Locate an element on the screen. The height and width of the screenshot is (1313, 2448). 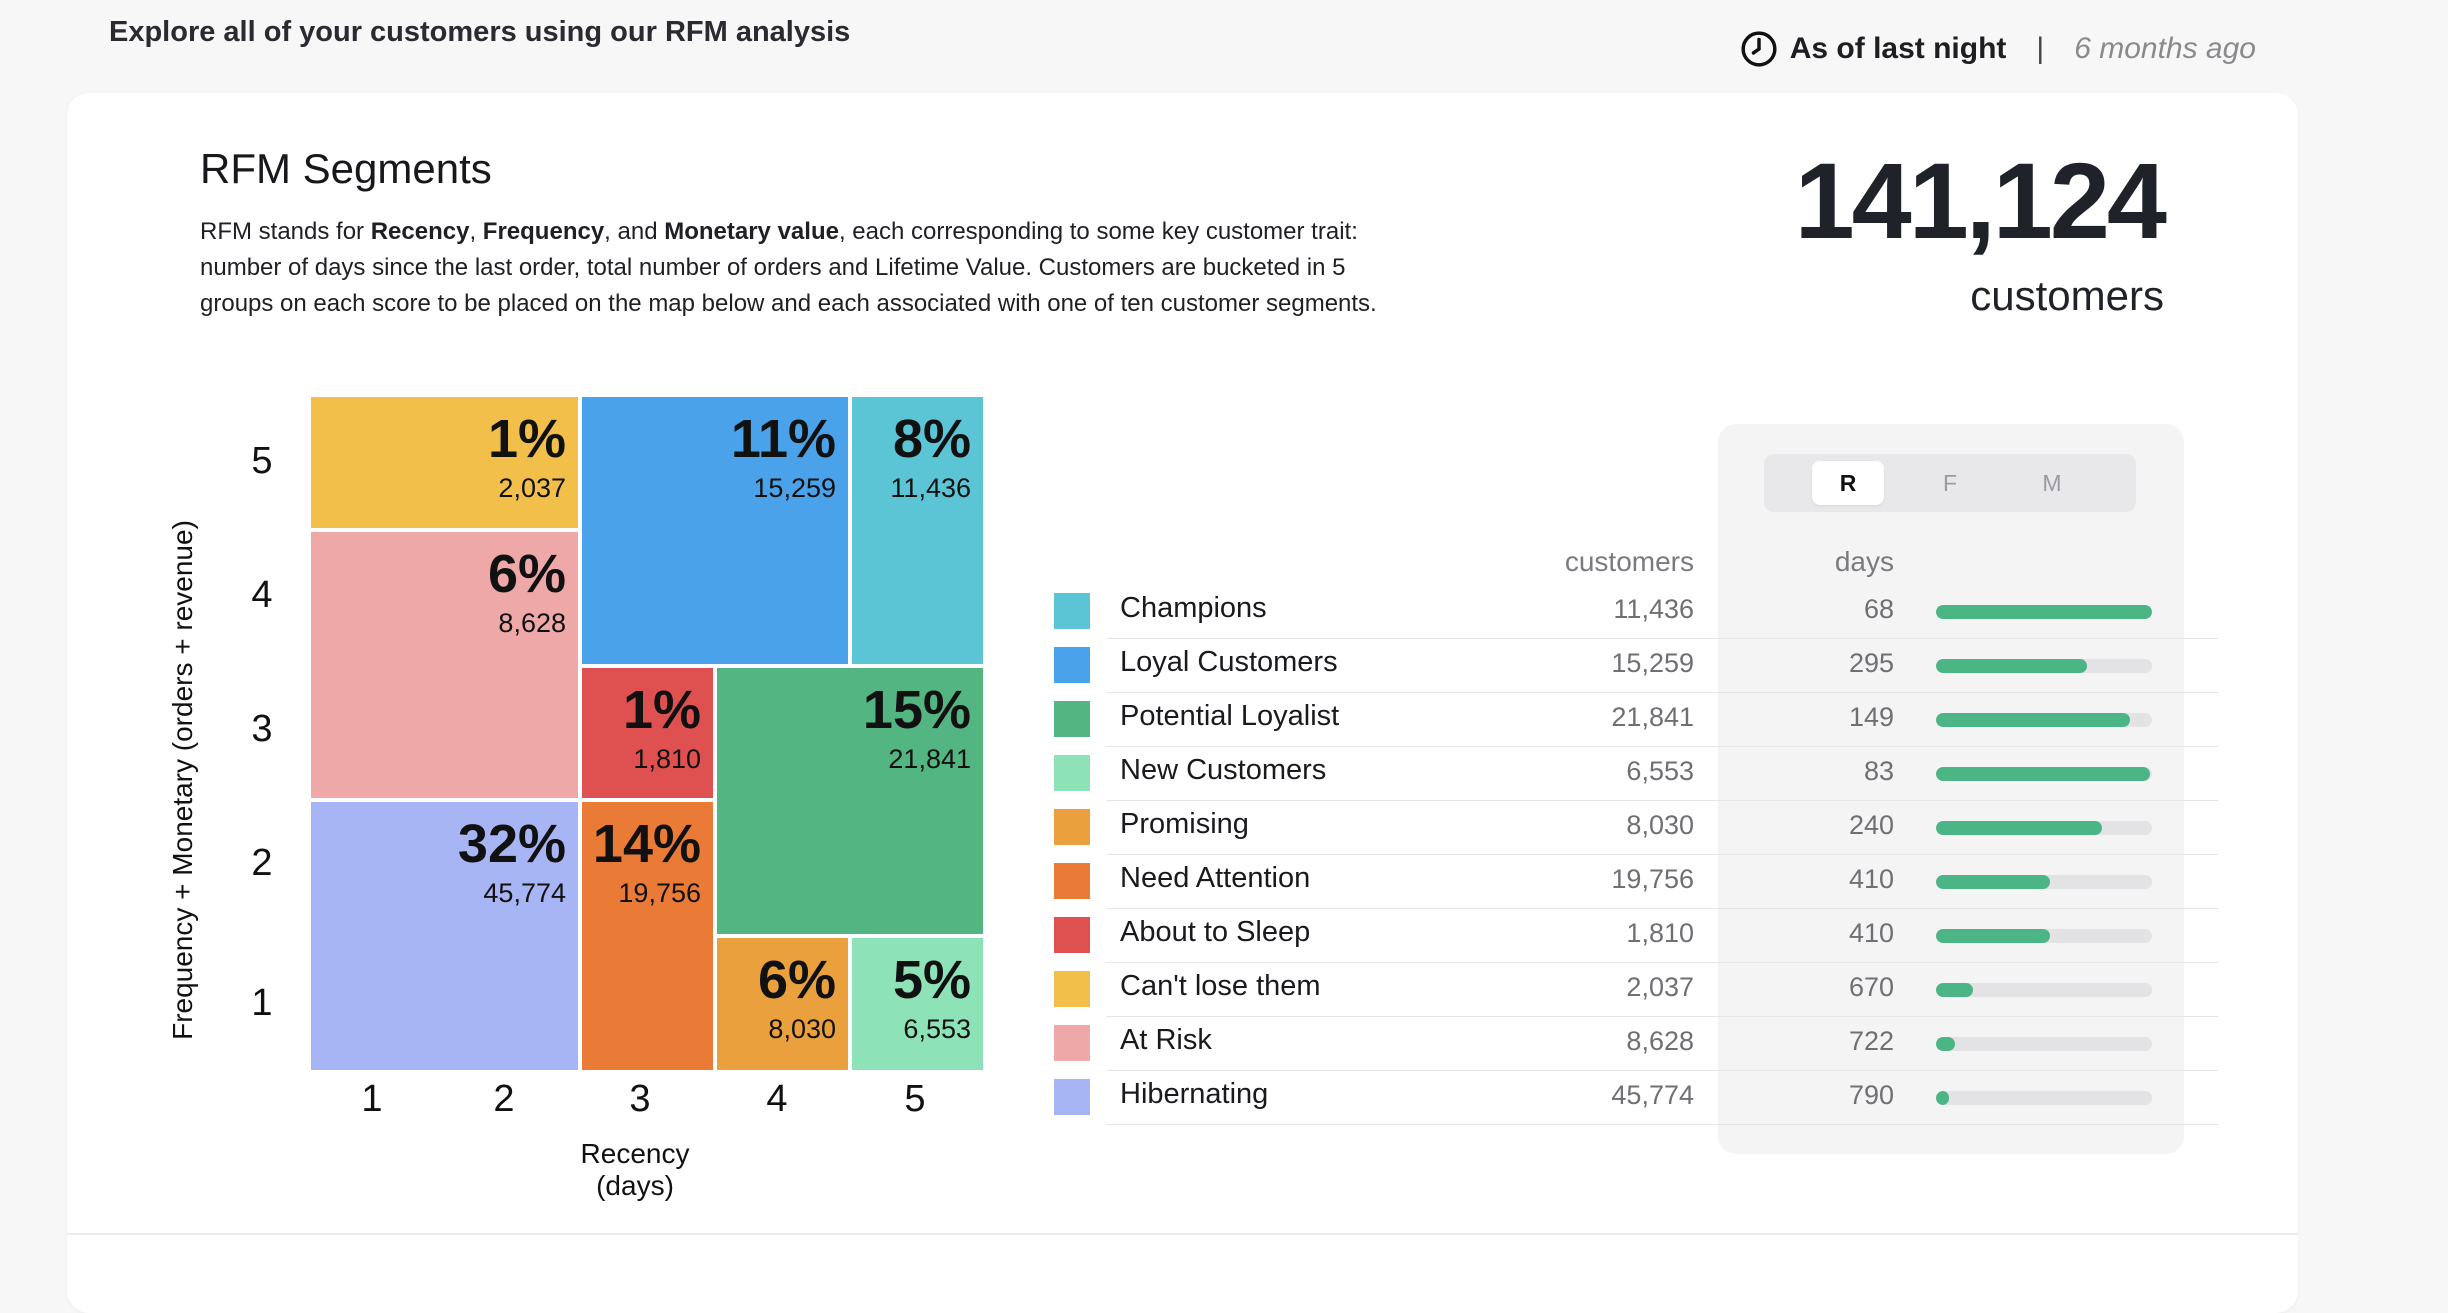
toggle-r: R is located at coordinates (1848, 483).